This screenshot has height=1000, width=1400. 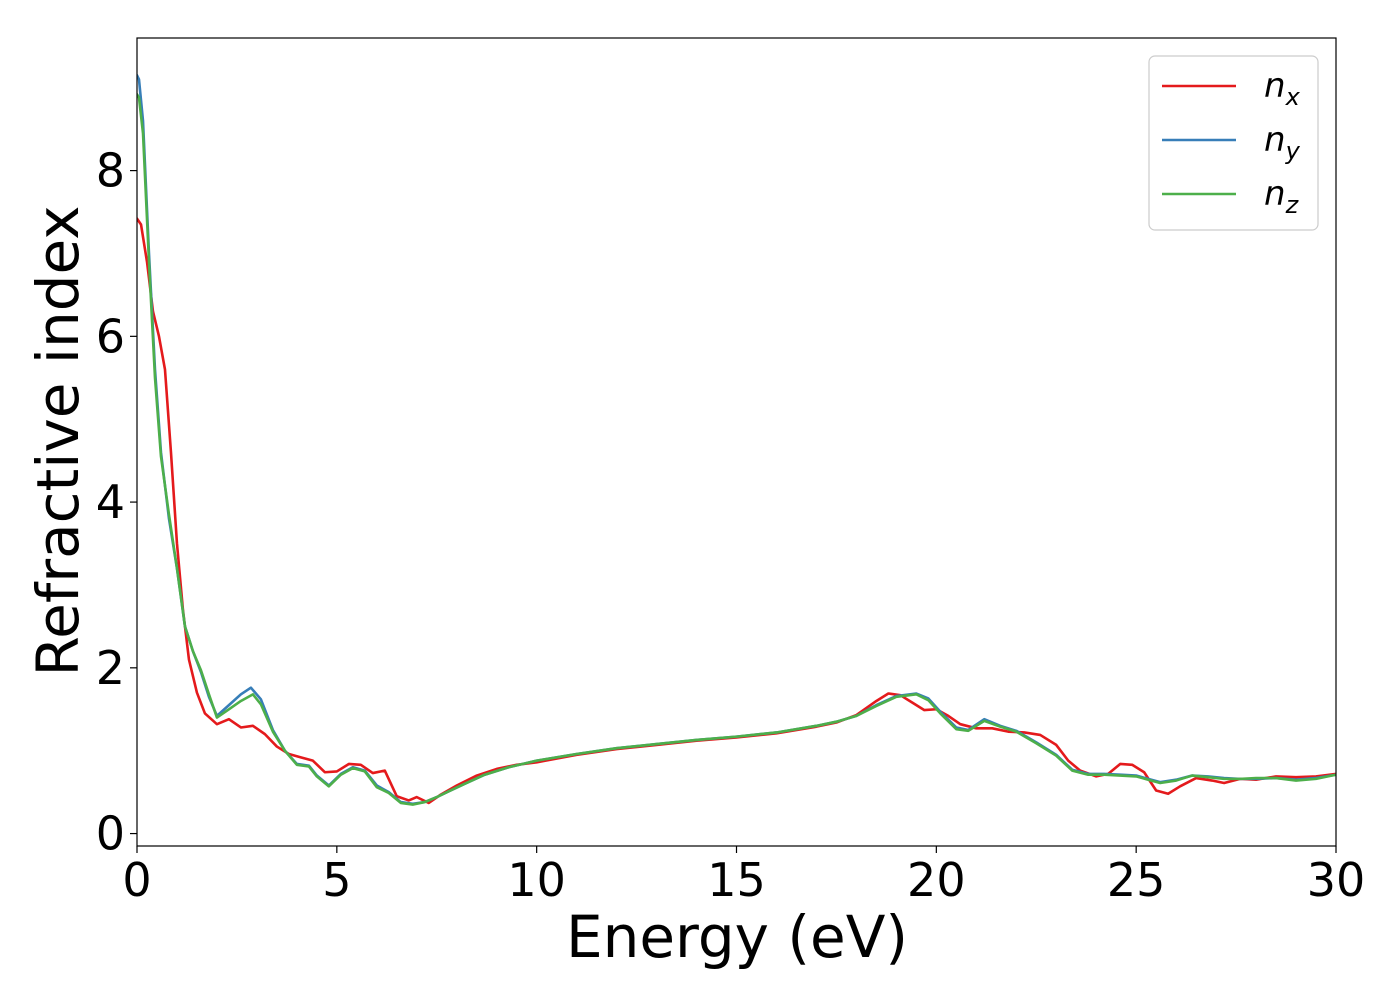 I want to click on legend: nx ny nz, so click(x=1233, y=143).